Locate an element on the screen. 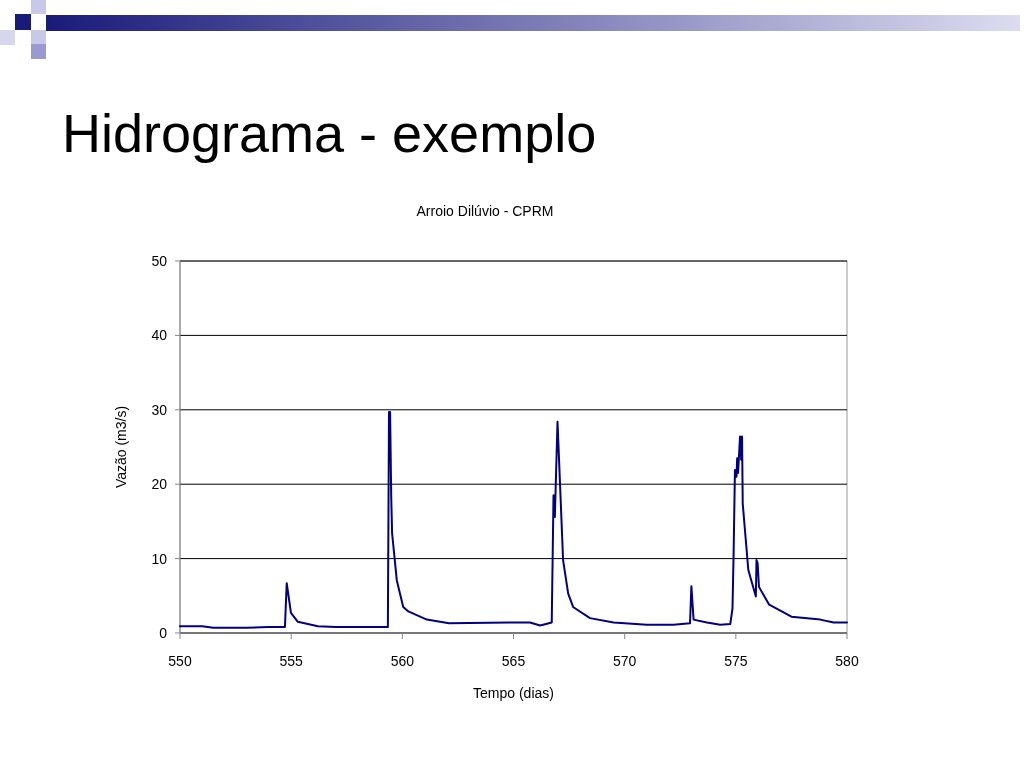  y-axis-title: Vazão (m3/s) is located at coordinates (121, 447).